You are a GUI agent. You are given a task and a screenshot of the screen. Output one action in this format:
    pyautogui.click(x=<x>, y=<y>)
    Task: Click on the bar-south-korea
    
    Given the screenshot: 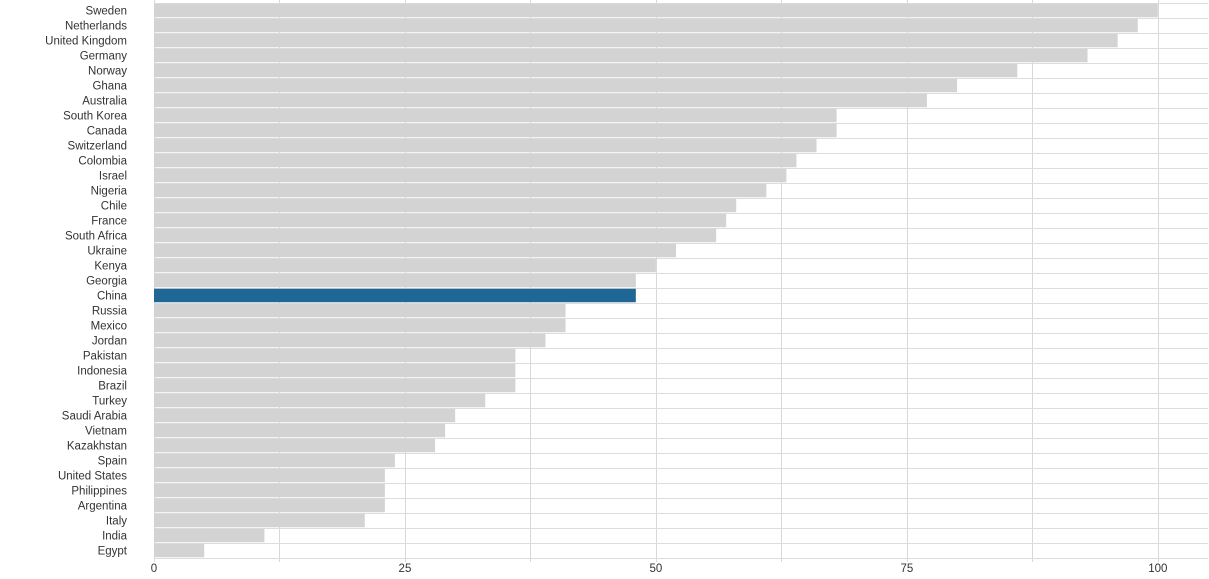 What is the action you would take?
    pyautogui.click(x=495, y=115)
    